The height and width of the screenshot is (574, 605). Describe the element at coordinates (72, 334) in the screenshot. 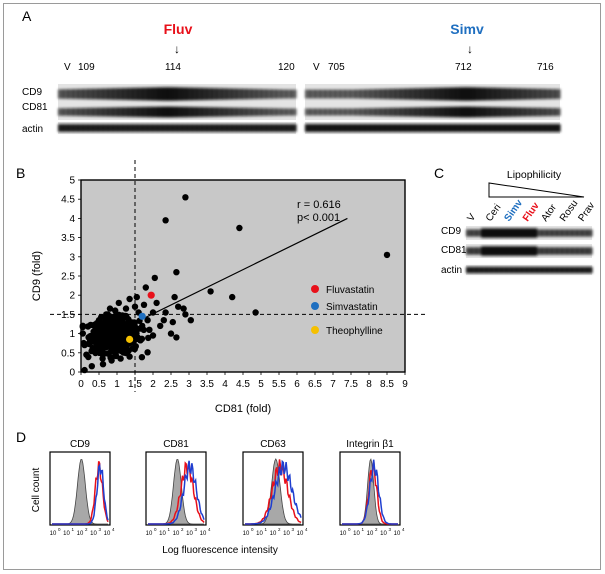

I see `y-tick-label: 1` at that location.